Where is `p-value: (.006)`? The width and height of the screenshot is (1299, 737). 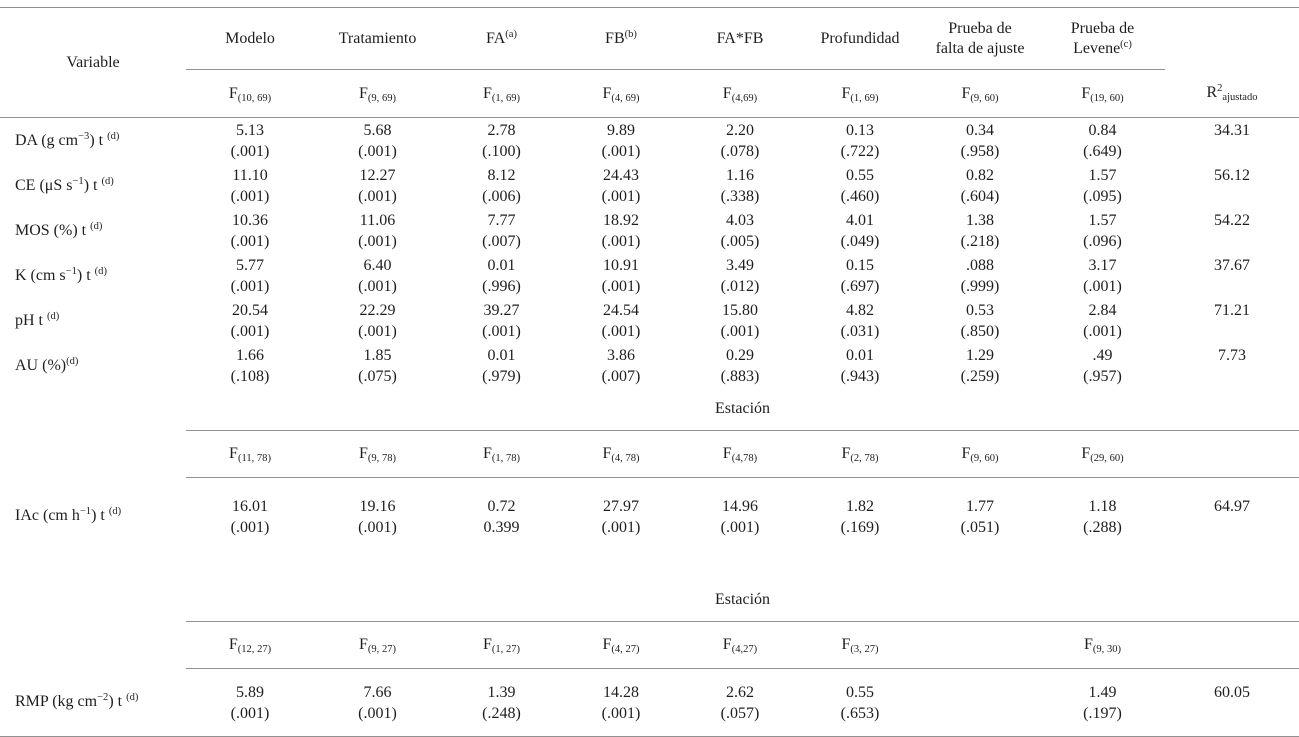
p-value: (.006) is located at coordinates (501, 196).